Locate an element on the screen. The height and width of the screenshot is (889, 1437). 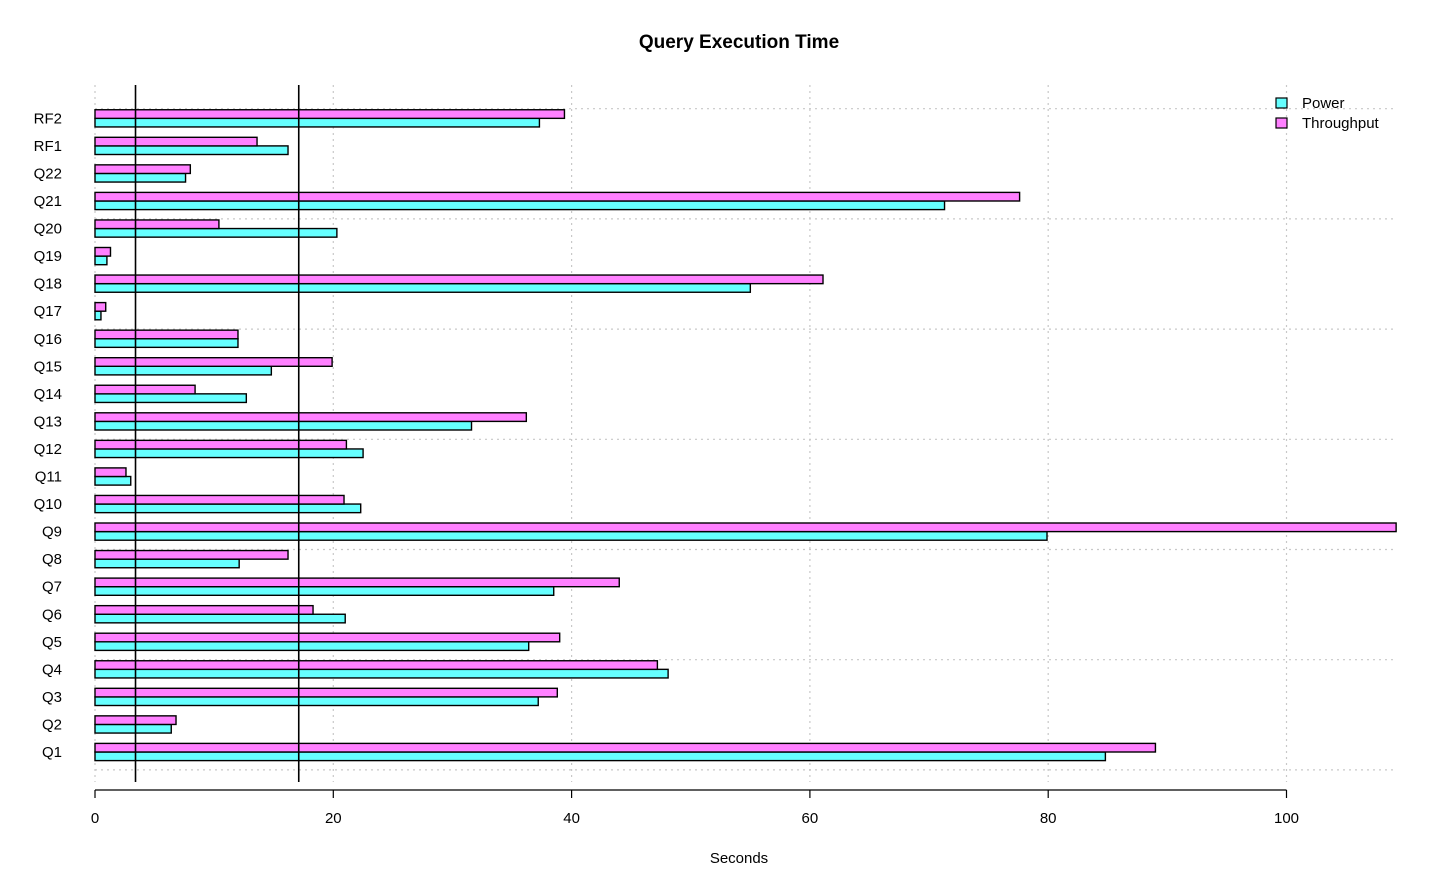
category-label: Q6 is located at coordinates (52, 614).